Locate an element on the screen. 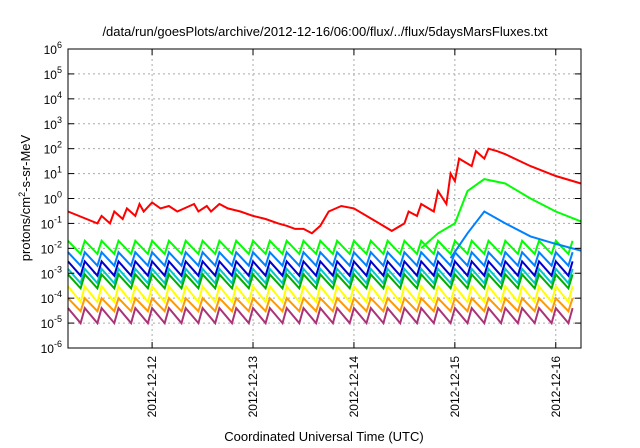 The width and height of the screenshot is (640, 448). x-tick-label: 2012-12-16 is located at coordinates (556, 387).